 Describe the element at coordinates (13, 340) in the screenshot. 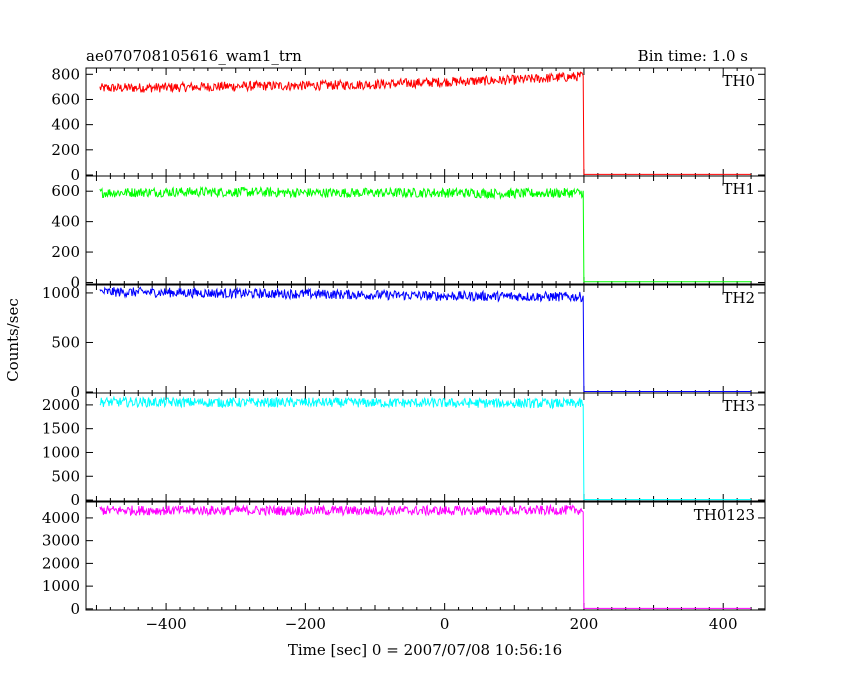

I see `y-axis-label: Counts/sec` at that location.